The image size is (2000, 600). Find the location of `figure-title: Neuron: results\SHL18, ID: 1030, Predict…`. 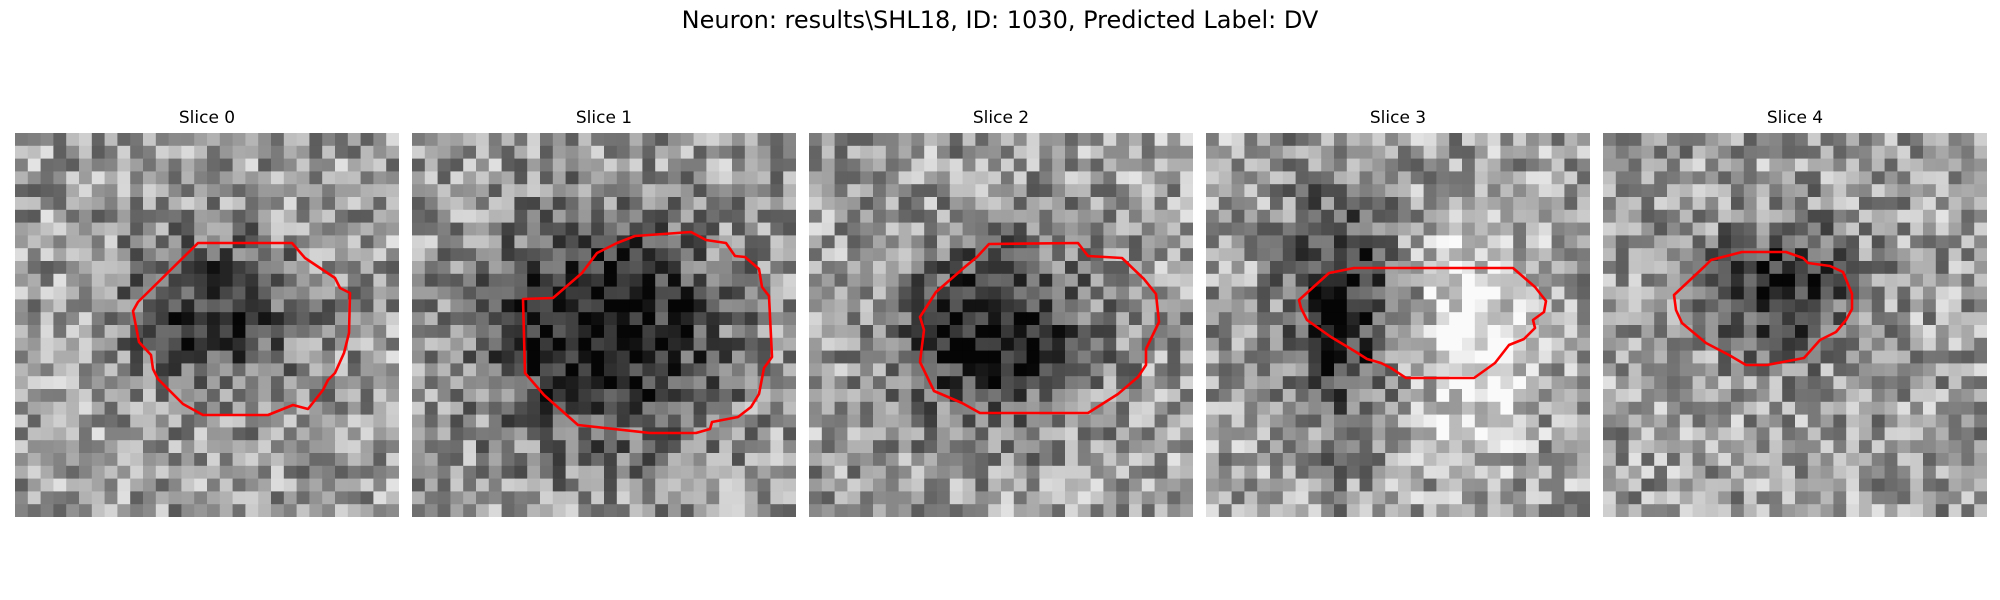

figure-title: Neuron: results\SHL18, ID: 1030, Predict… is located at coordinates (1000, 20).